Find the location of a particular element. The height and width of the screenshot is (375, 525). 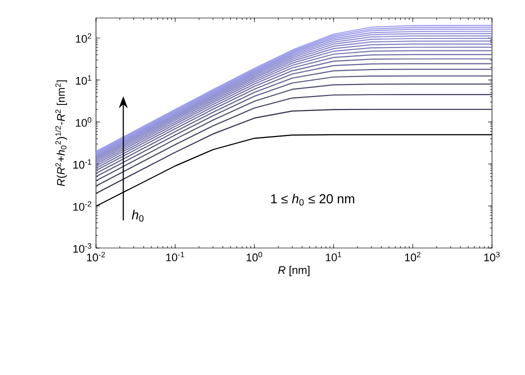

y-tick-label: 10$^{-2}$ is located at coordinates (82, 206).